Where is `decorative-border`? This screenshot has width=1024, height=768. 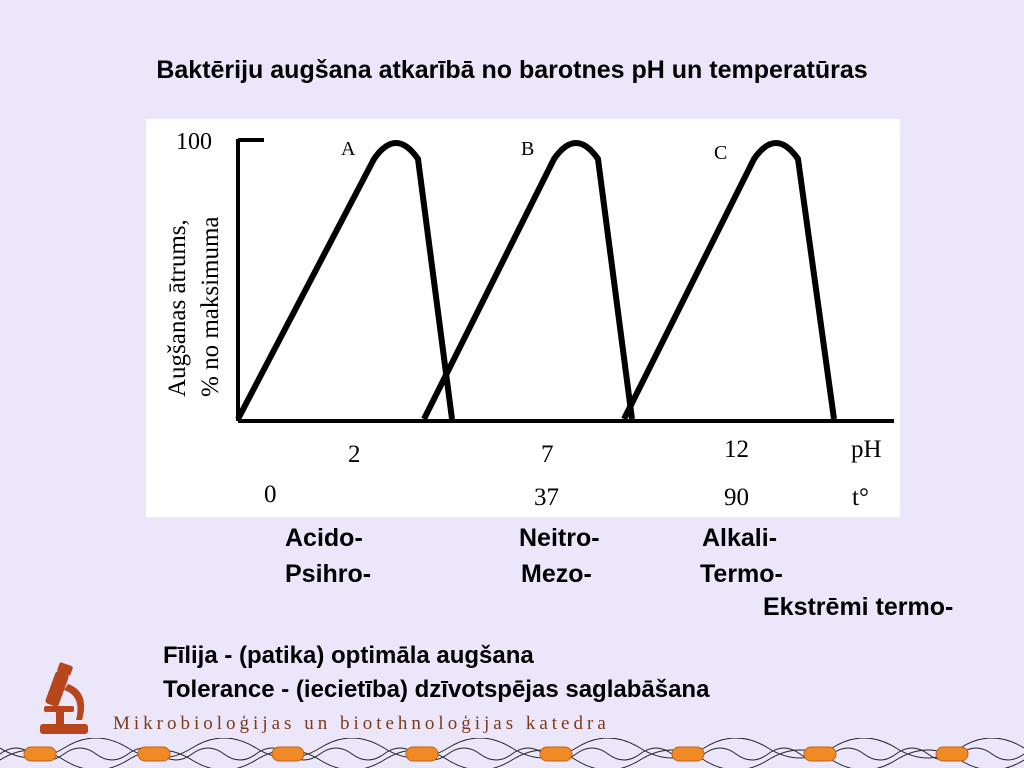
decorative-border is located at coordinates (512, 753).